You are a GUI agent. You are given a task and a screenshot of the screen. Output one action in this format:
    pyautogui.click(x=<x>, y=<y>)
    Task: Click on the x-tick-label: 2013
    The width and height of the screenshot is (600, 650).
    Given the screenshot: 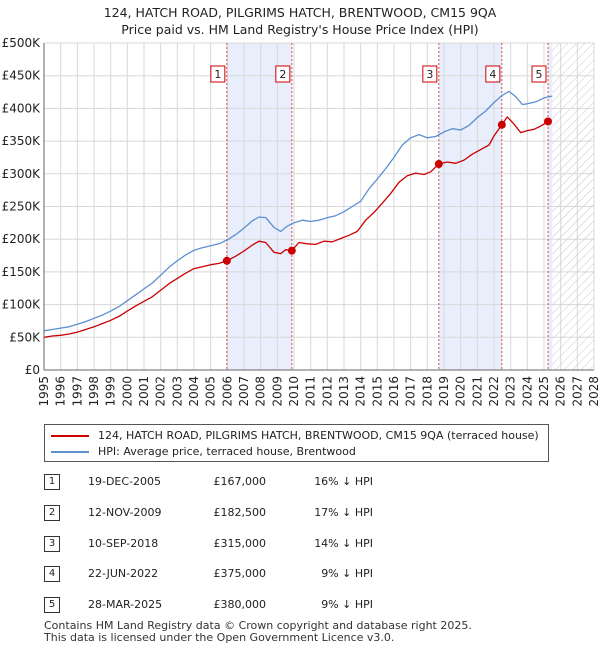 What is the action you would take?
    pyautogui.click(x=344, y=391)
    